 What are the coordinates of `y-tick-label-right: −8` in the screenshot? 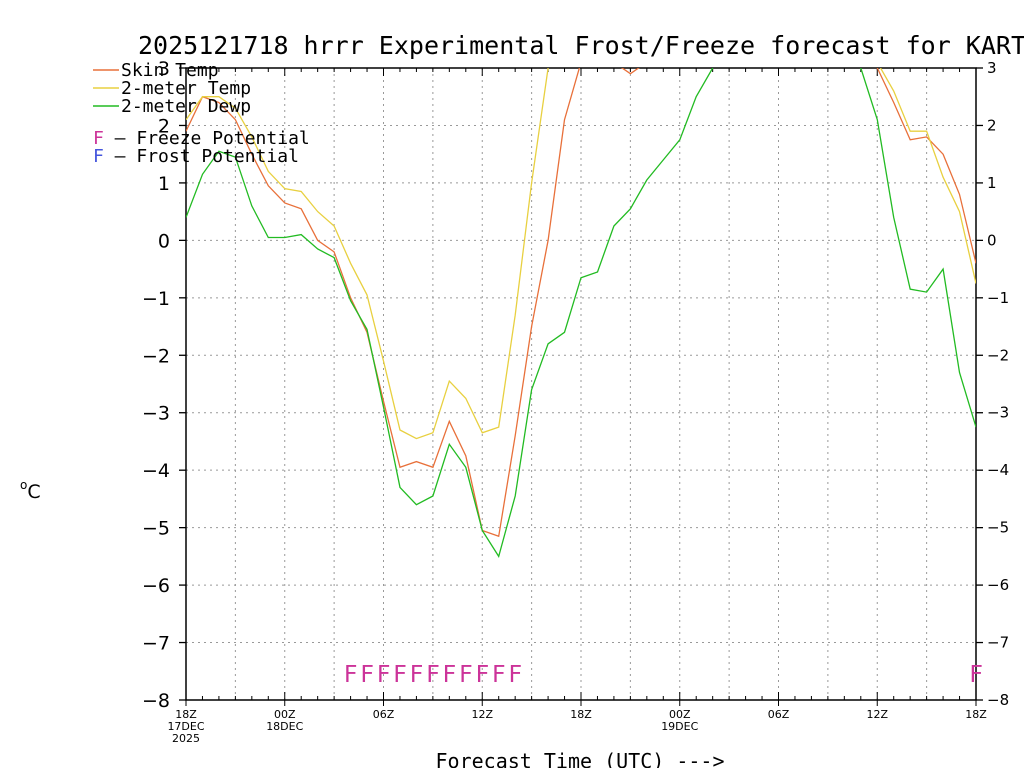 It's located at (998, 700).